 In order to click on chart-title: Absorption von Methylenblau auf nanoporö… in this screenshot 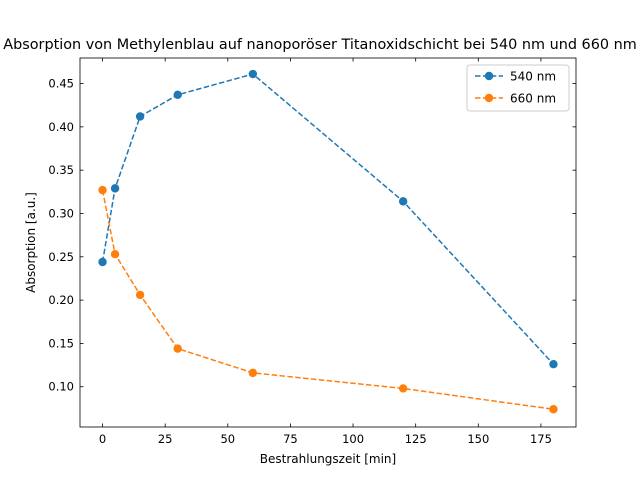, I will do `click(319, 45)`.